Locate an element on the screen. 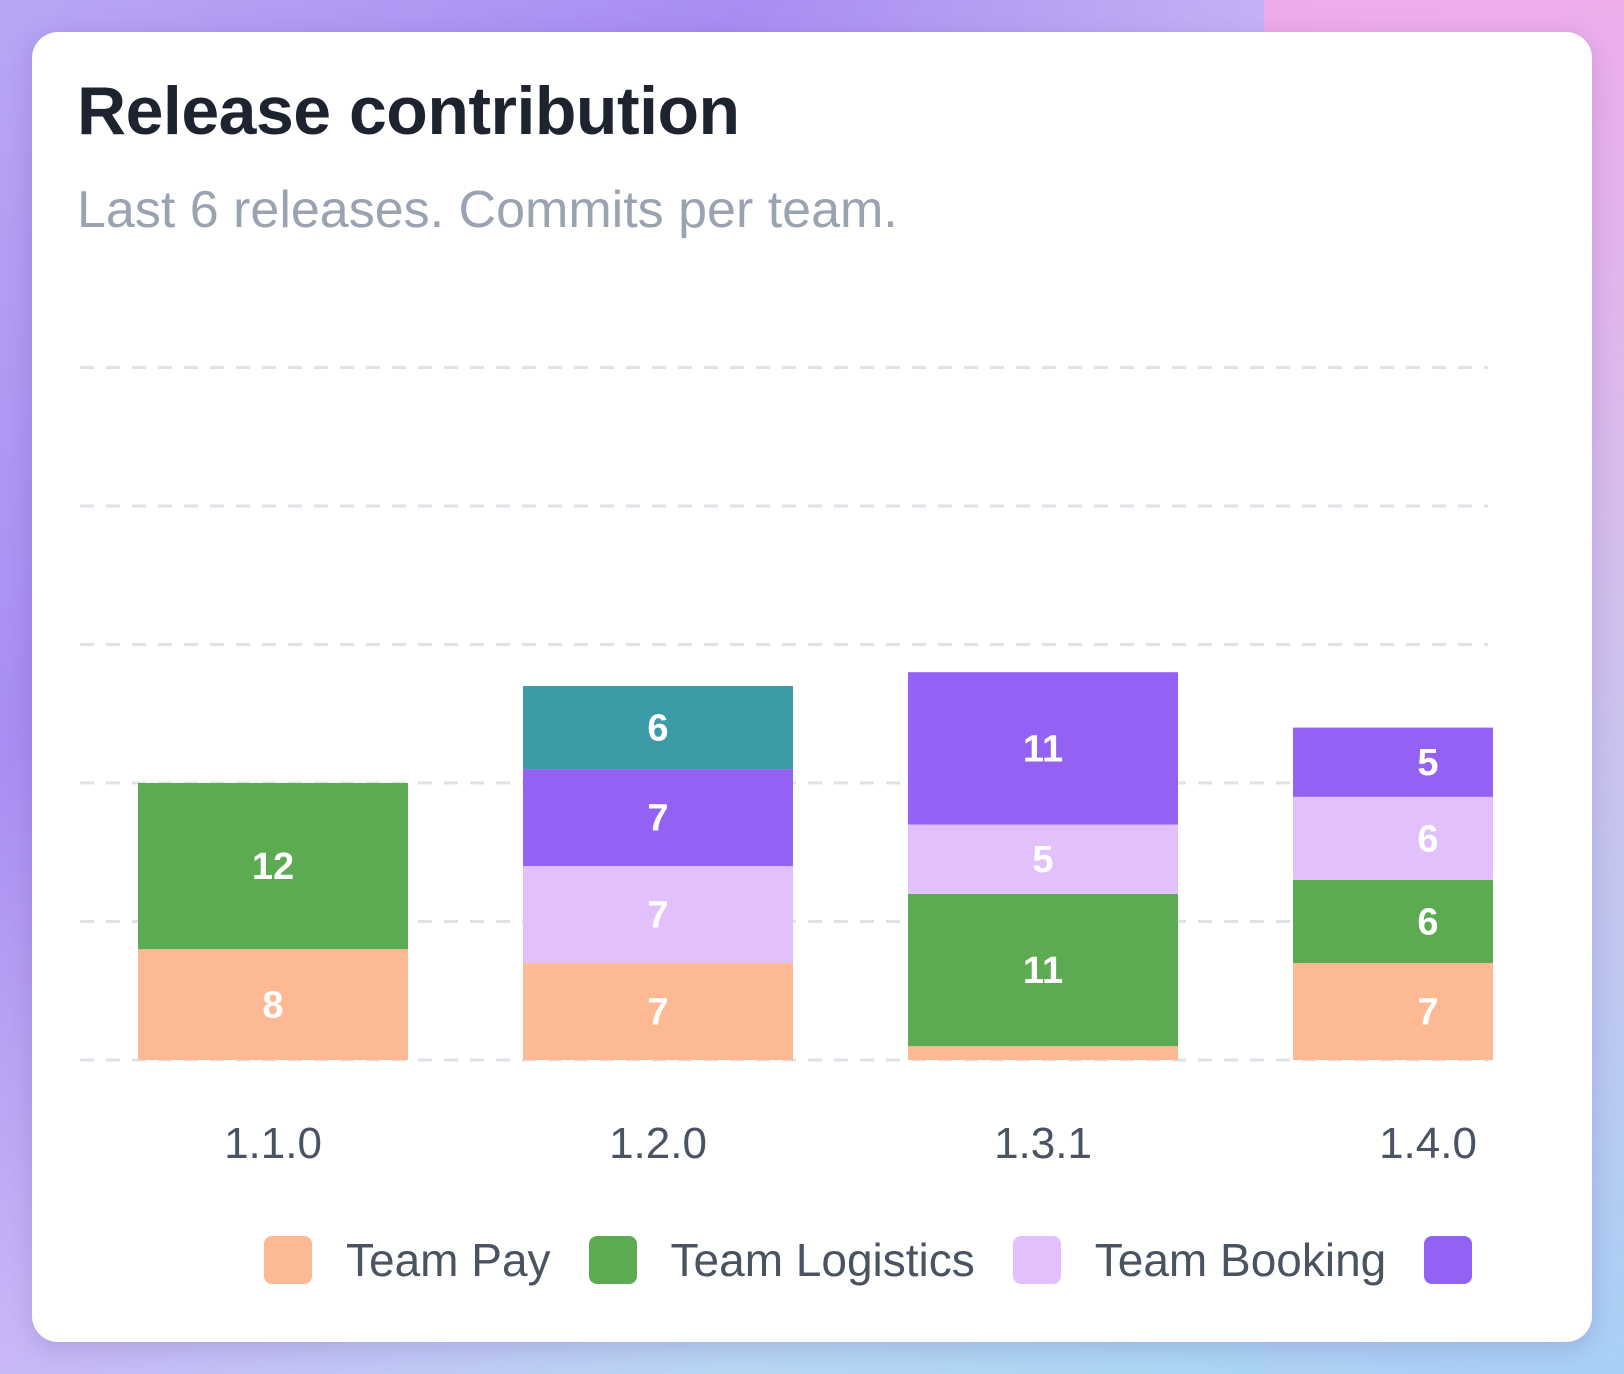 Image resolution: width=1624 pixels, height=1374 pixels. chart-subtitle: Last 6 releases. Commits per team. is located at coordinates (487, 210).